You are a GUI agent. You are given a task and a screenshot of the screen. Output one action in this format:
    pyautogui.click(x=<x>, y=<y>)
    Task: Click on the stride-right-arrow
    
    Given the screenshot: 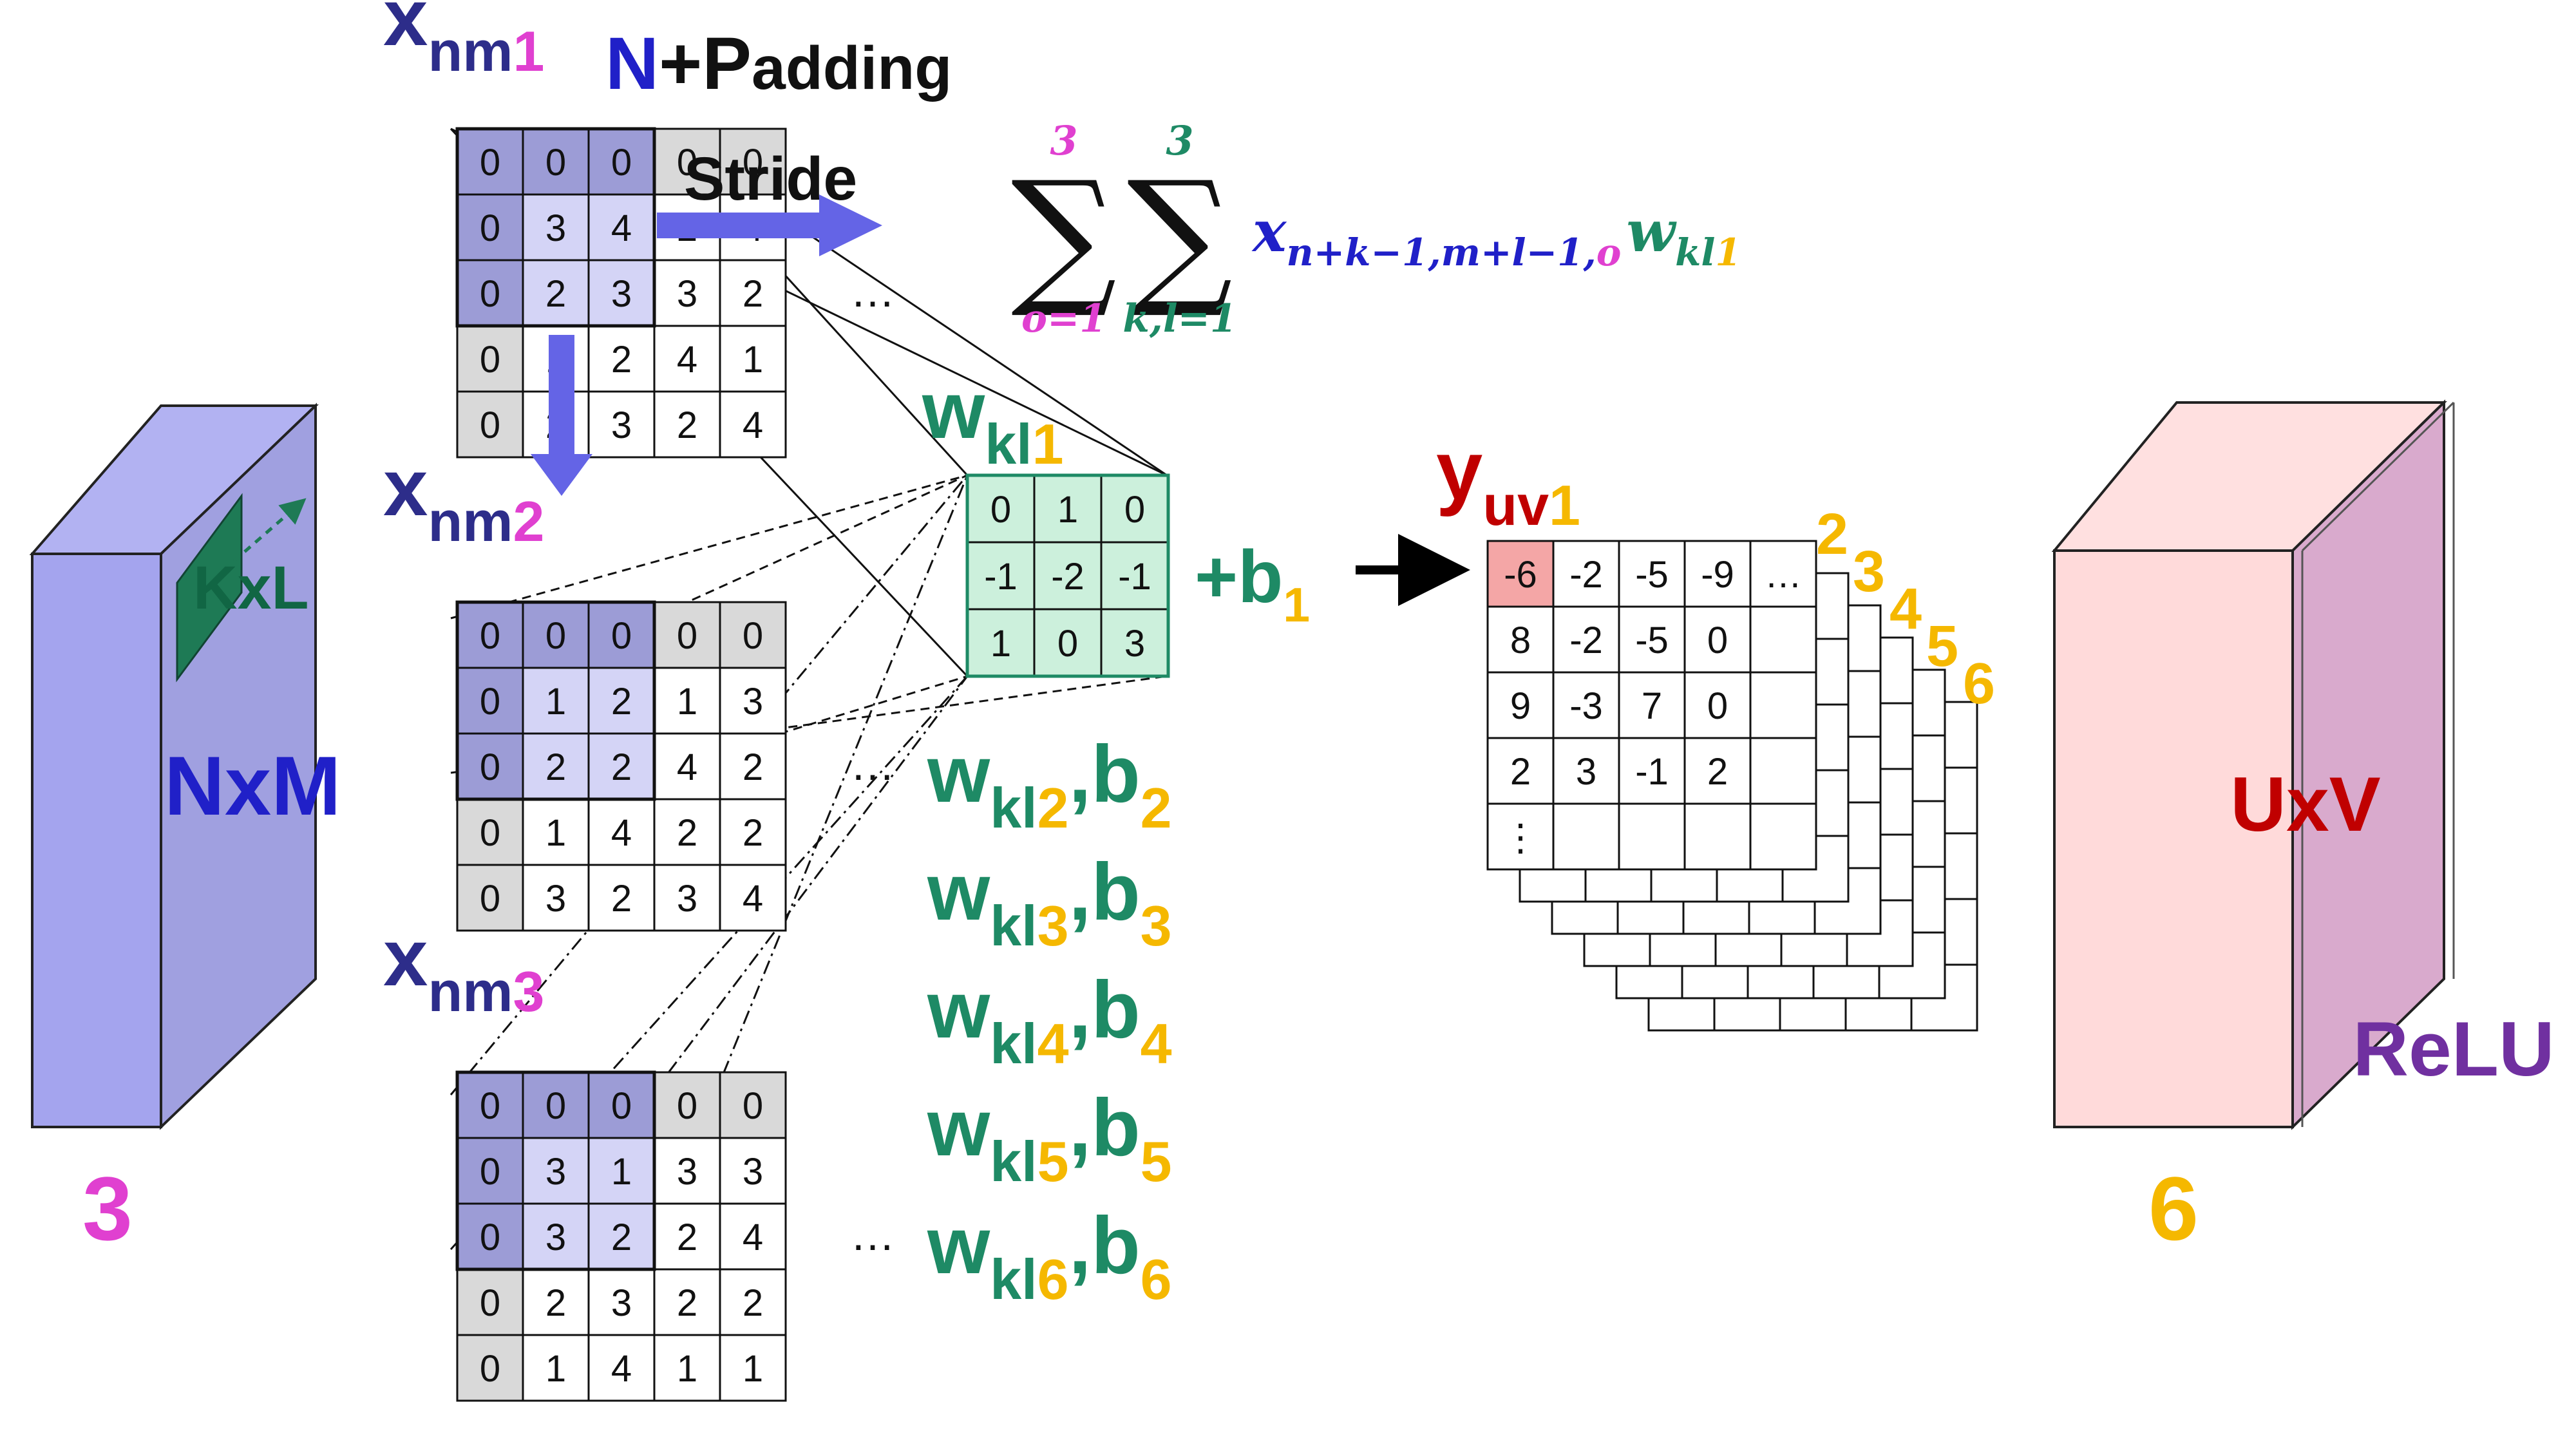 What is the action you would take?
    pyautogui.click(x=770, y=225)
    